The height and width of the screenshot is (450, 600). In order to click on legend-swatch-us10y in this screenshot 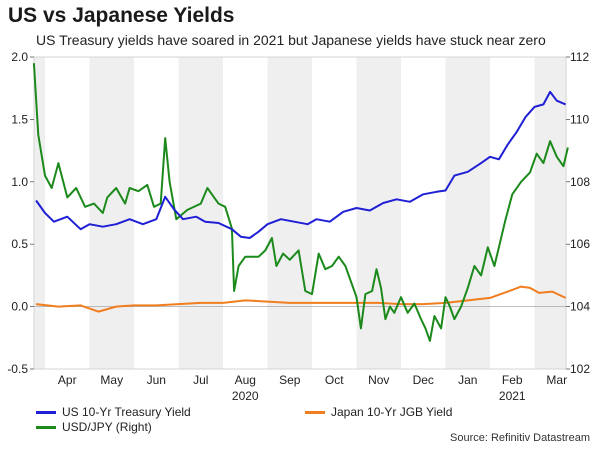, I will do `click(46, 412)`.